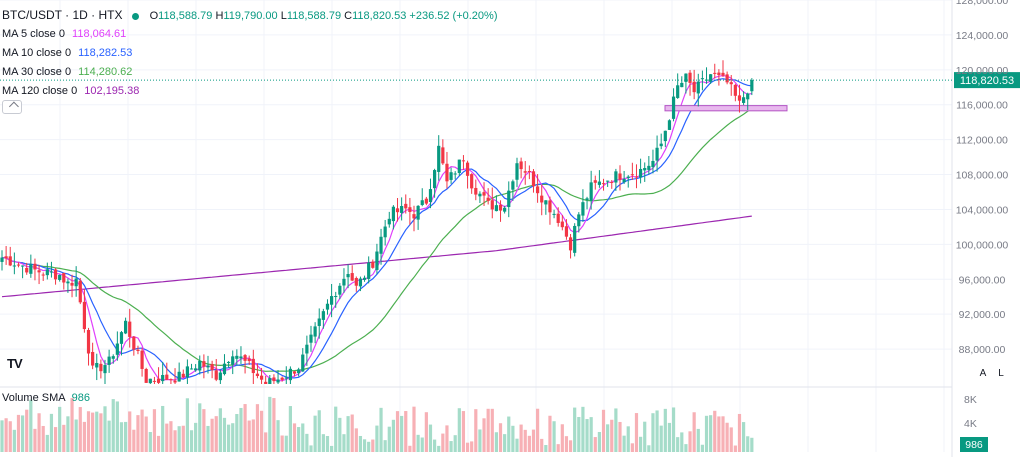 The image size is (1024, 457). I want to click on collapse-legend-button, so click(12, 107).